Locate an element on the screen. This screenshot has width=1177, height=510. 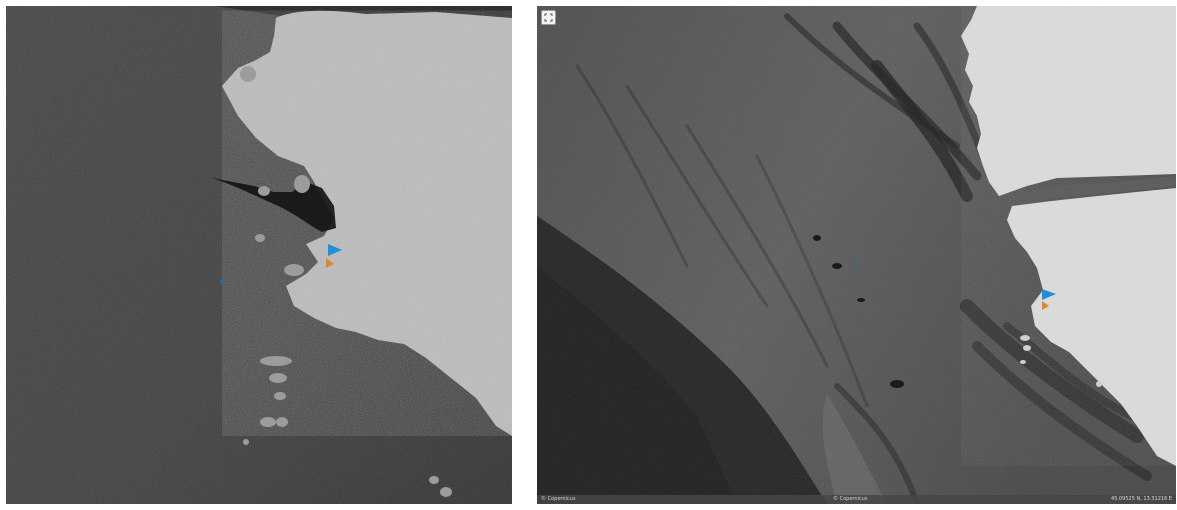
coastal-islets is located at coordinates (1061, 361).